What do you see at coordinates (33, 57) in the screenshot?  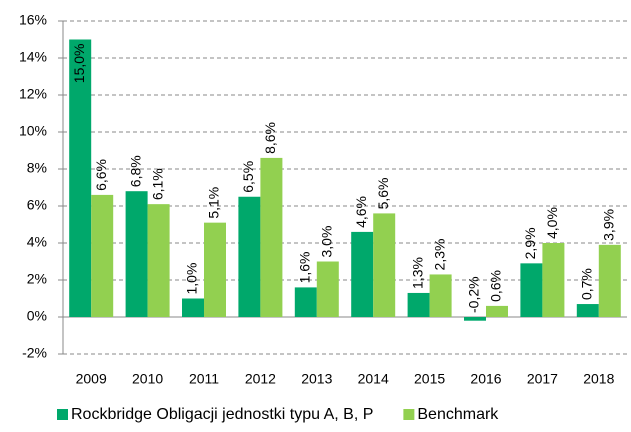 I see `y-tick-label: 14%` at bounding box center [33, 57].